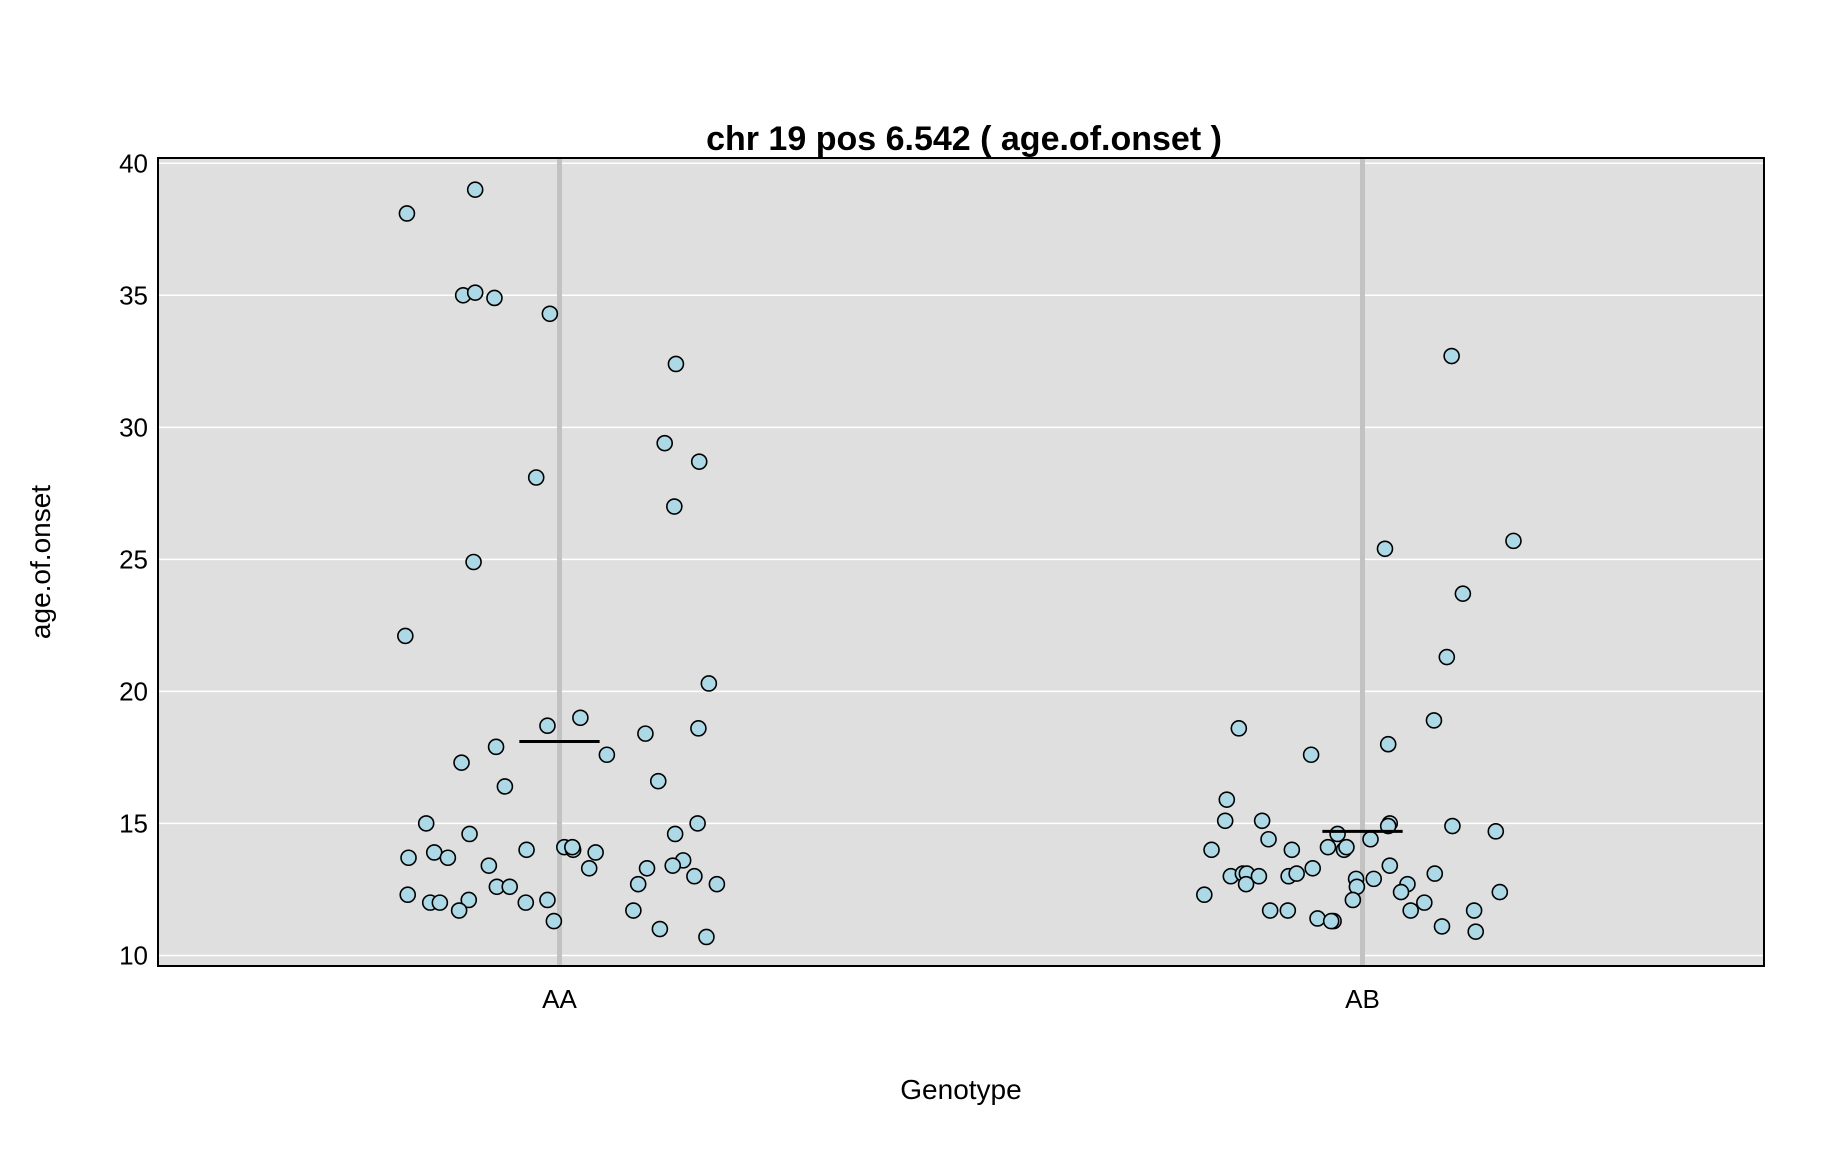  I want to click on x-axis-label: Genotype, so click(960, 1089).